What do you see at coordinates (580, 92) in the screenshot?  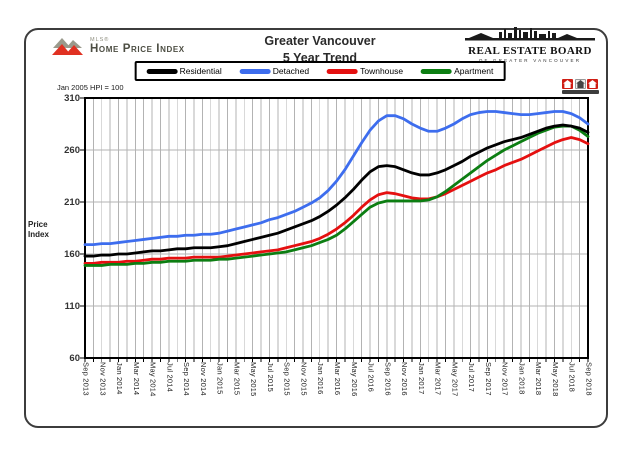 I see `mini-logo-bar` at bounding box center [580, 92].